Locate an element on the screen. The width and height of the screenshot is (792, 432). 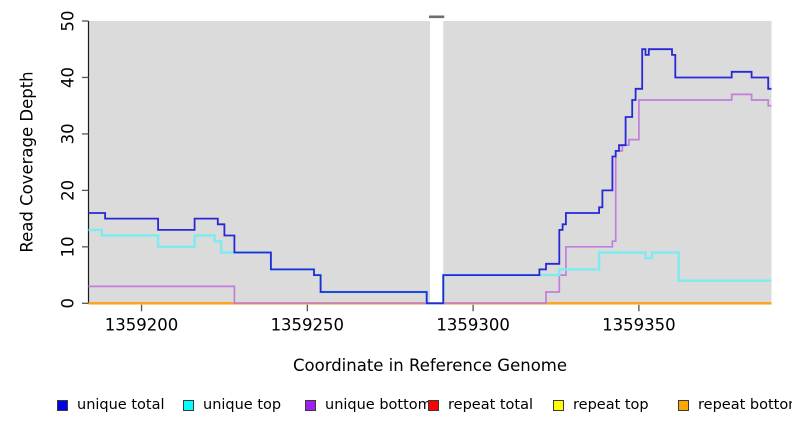
legend-label: unique bottom is located at coordinates (378, 405).